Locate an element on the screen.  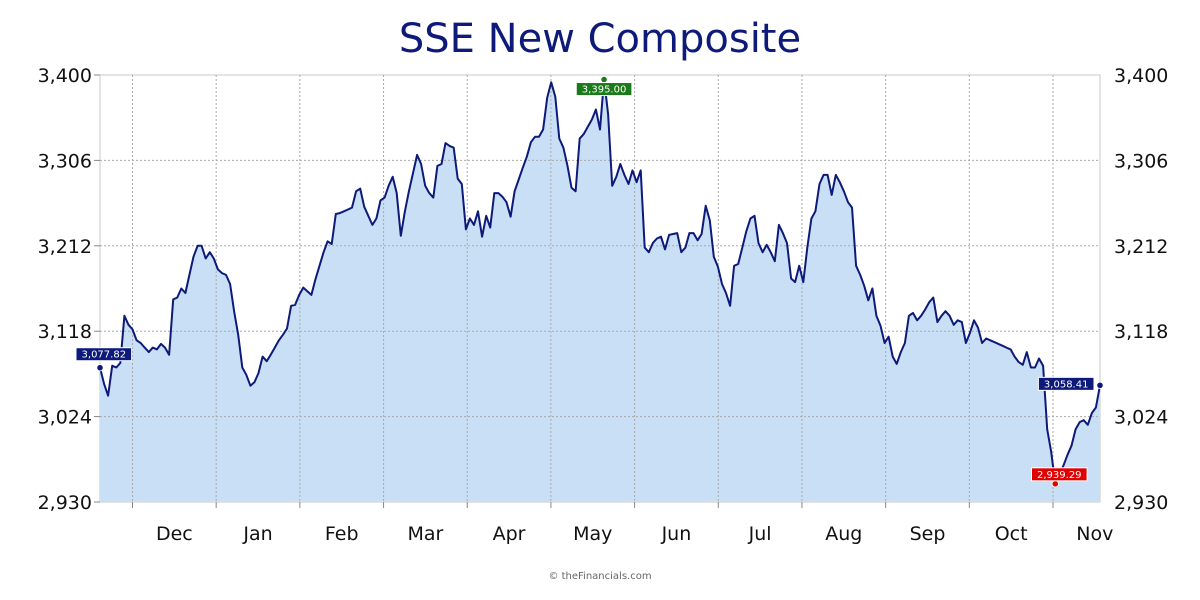
y-tick-left: 3,212 is located at coordinates (65, 247).